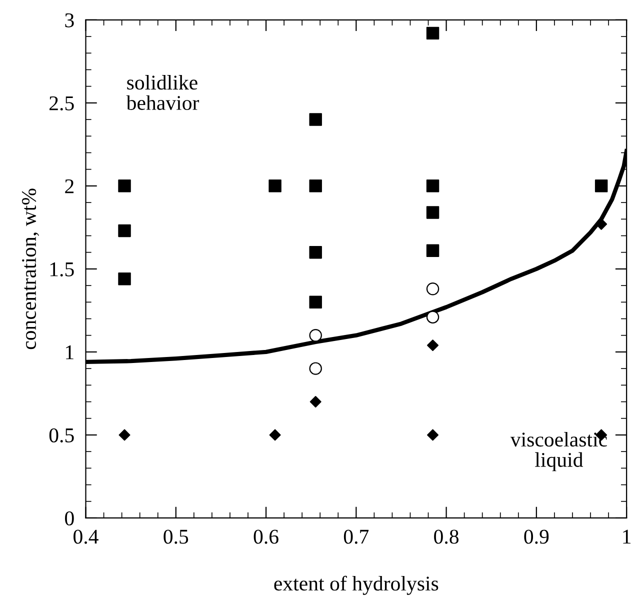 The width and height of the screenshot is (640, 603). Describe the element at coordinates (356, 537) in the screenshot. I see `x-tick-label: 0.7` at that location.